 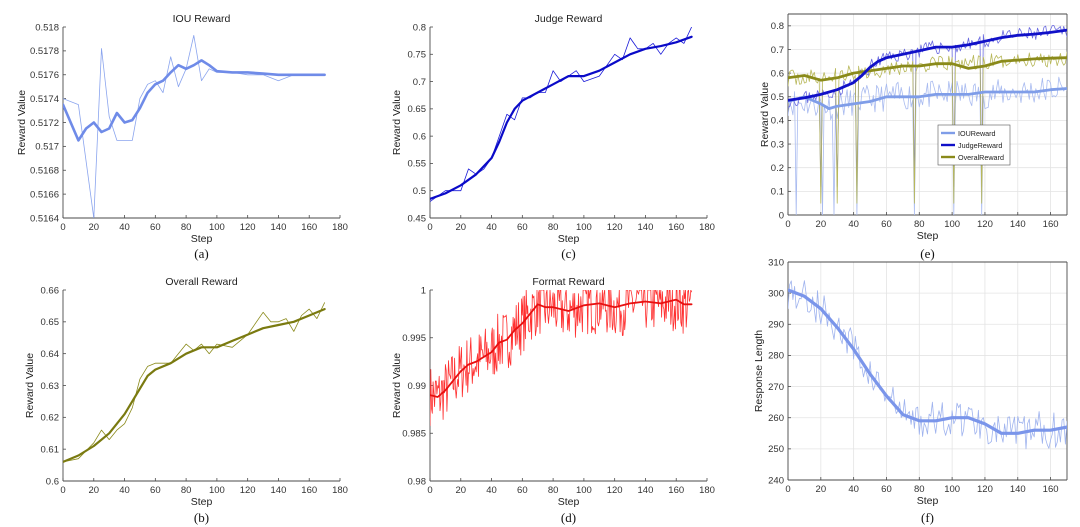 I want to click on y-tick-label: 290, so click(x=776, y=325).